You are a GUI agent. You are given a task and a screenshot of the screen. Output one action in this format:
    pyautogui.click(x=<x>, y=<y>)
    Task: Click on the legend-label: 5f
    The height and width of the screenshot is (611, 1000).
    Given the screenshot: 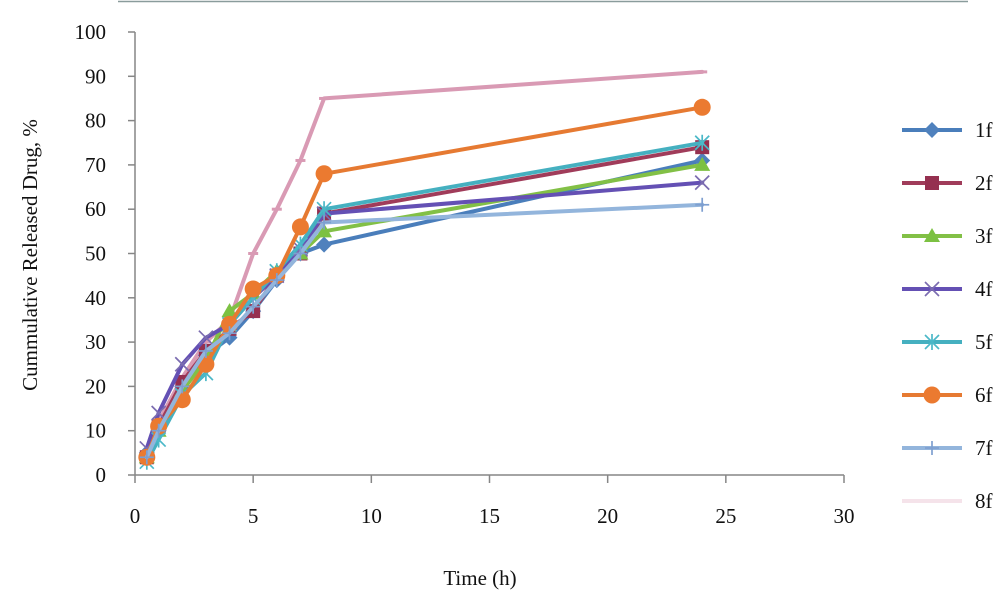 What is the action you would take?
    pyautogui.click(x=984, y=342)
    